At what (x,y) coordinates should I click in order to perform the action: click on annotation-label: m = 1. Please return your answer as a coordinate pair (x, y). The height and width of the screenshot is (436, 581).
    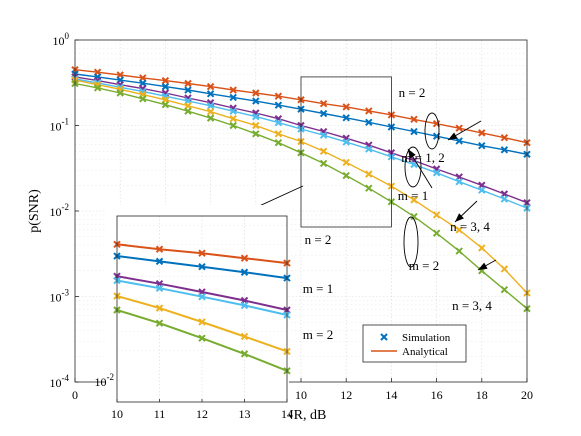
    Looking at the image, I should click on (413, 195).